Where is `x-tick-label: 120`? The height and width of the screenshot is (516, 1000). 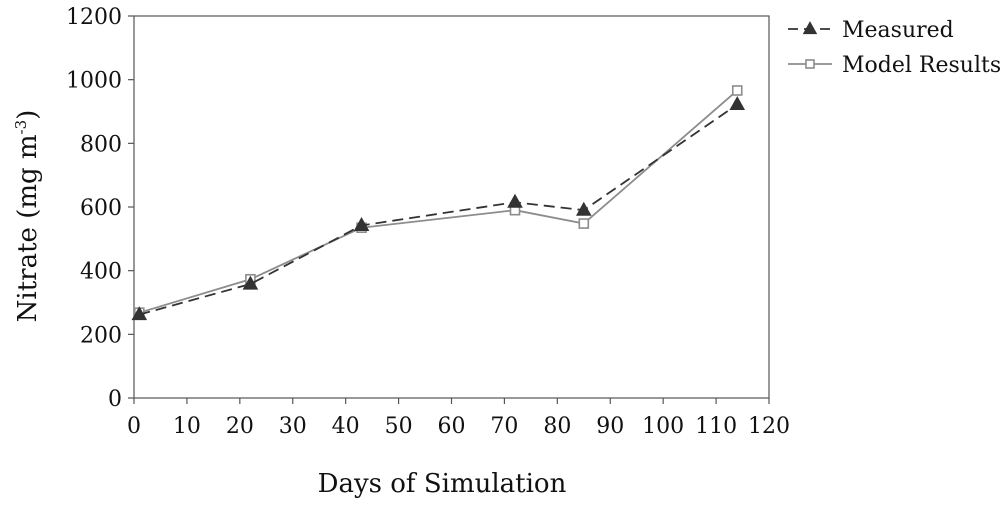 x-tick-label: 120 is located at coordinates (769, 426).